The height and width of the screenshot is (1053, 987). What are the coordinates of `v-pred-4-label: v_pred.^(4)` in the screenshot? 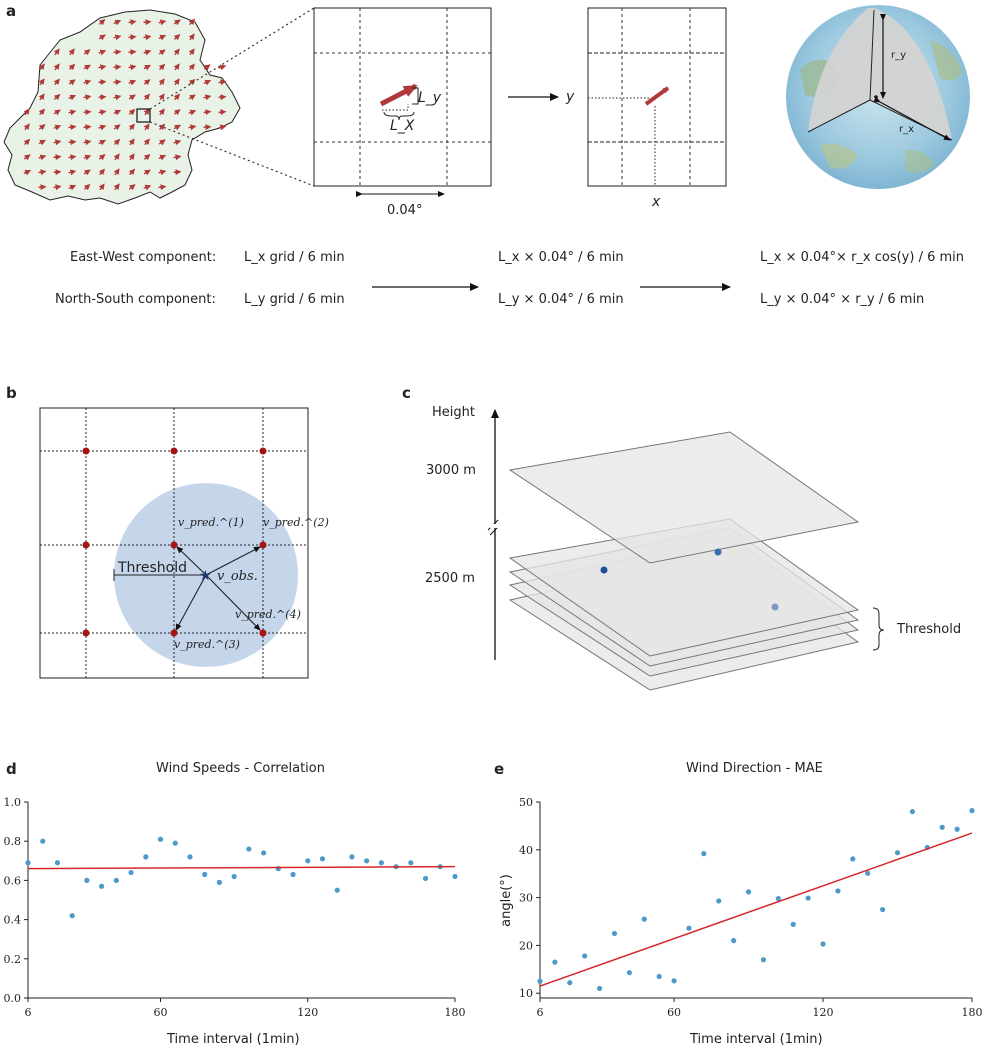 It's located at (268, 614).